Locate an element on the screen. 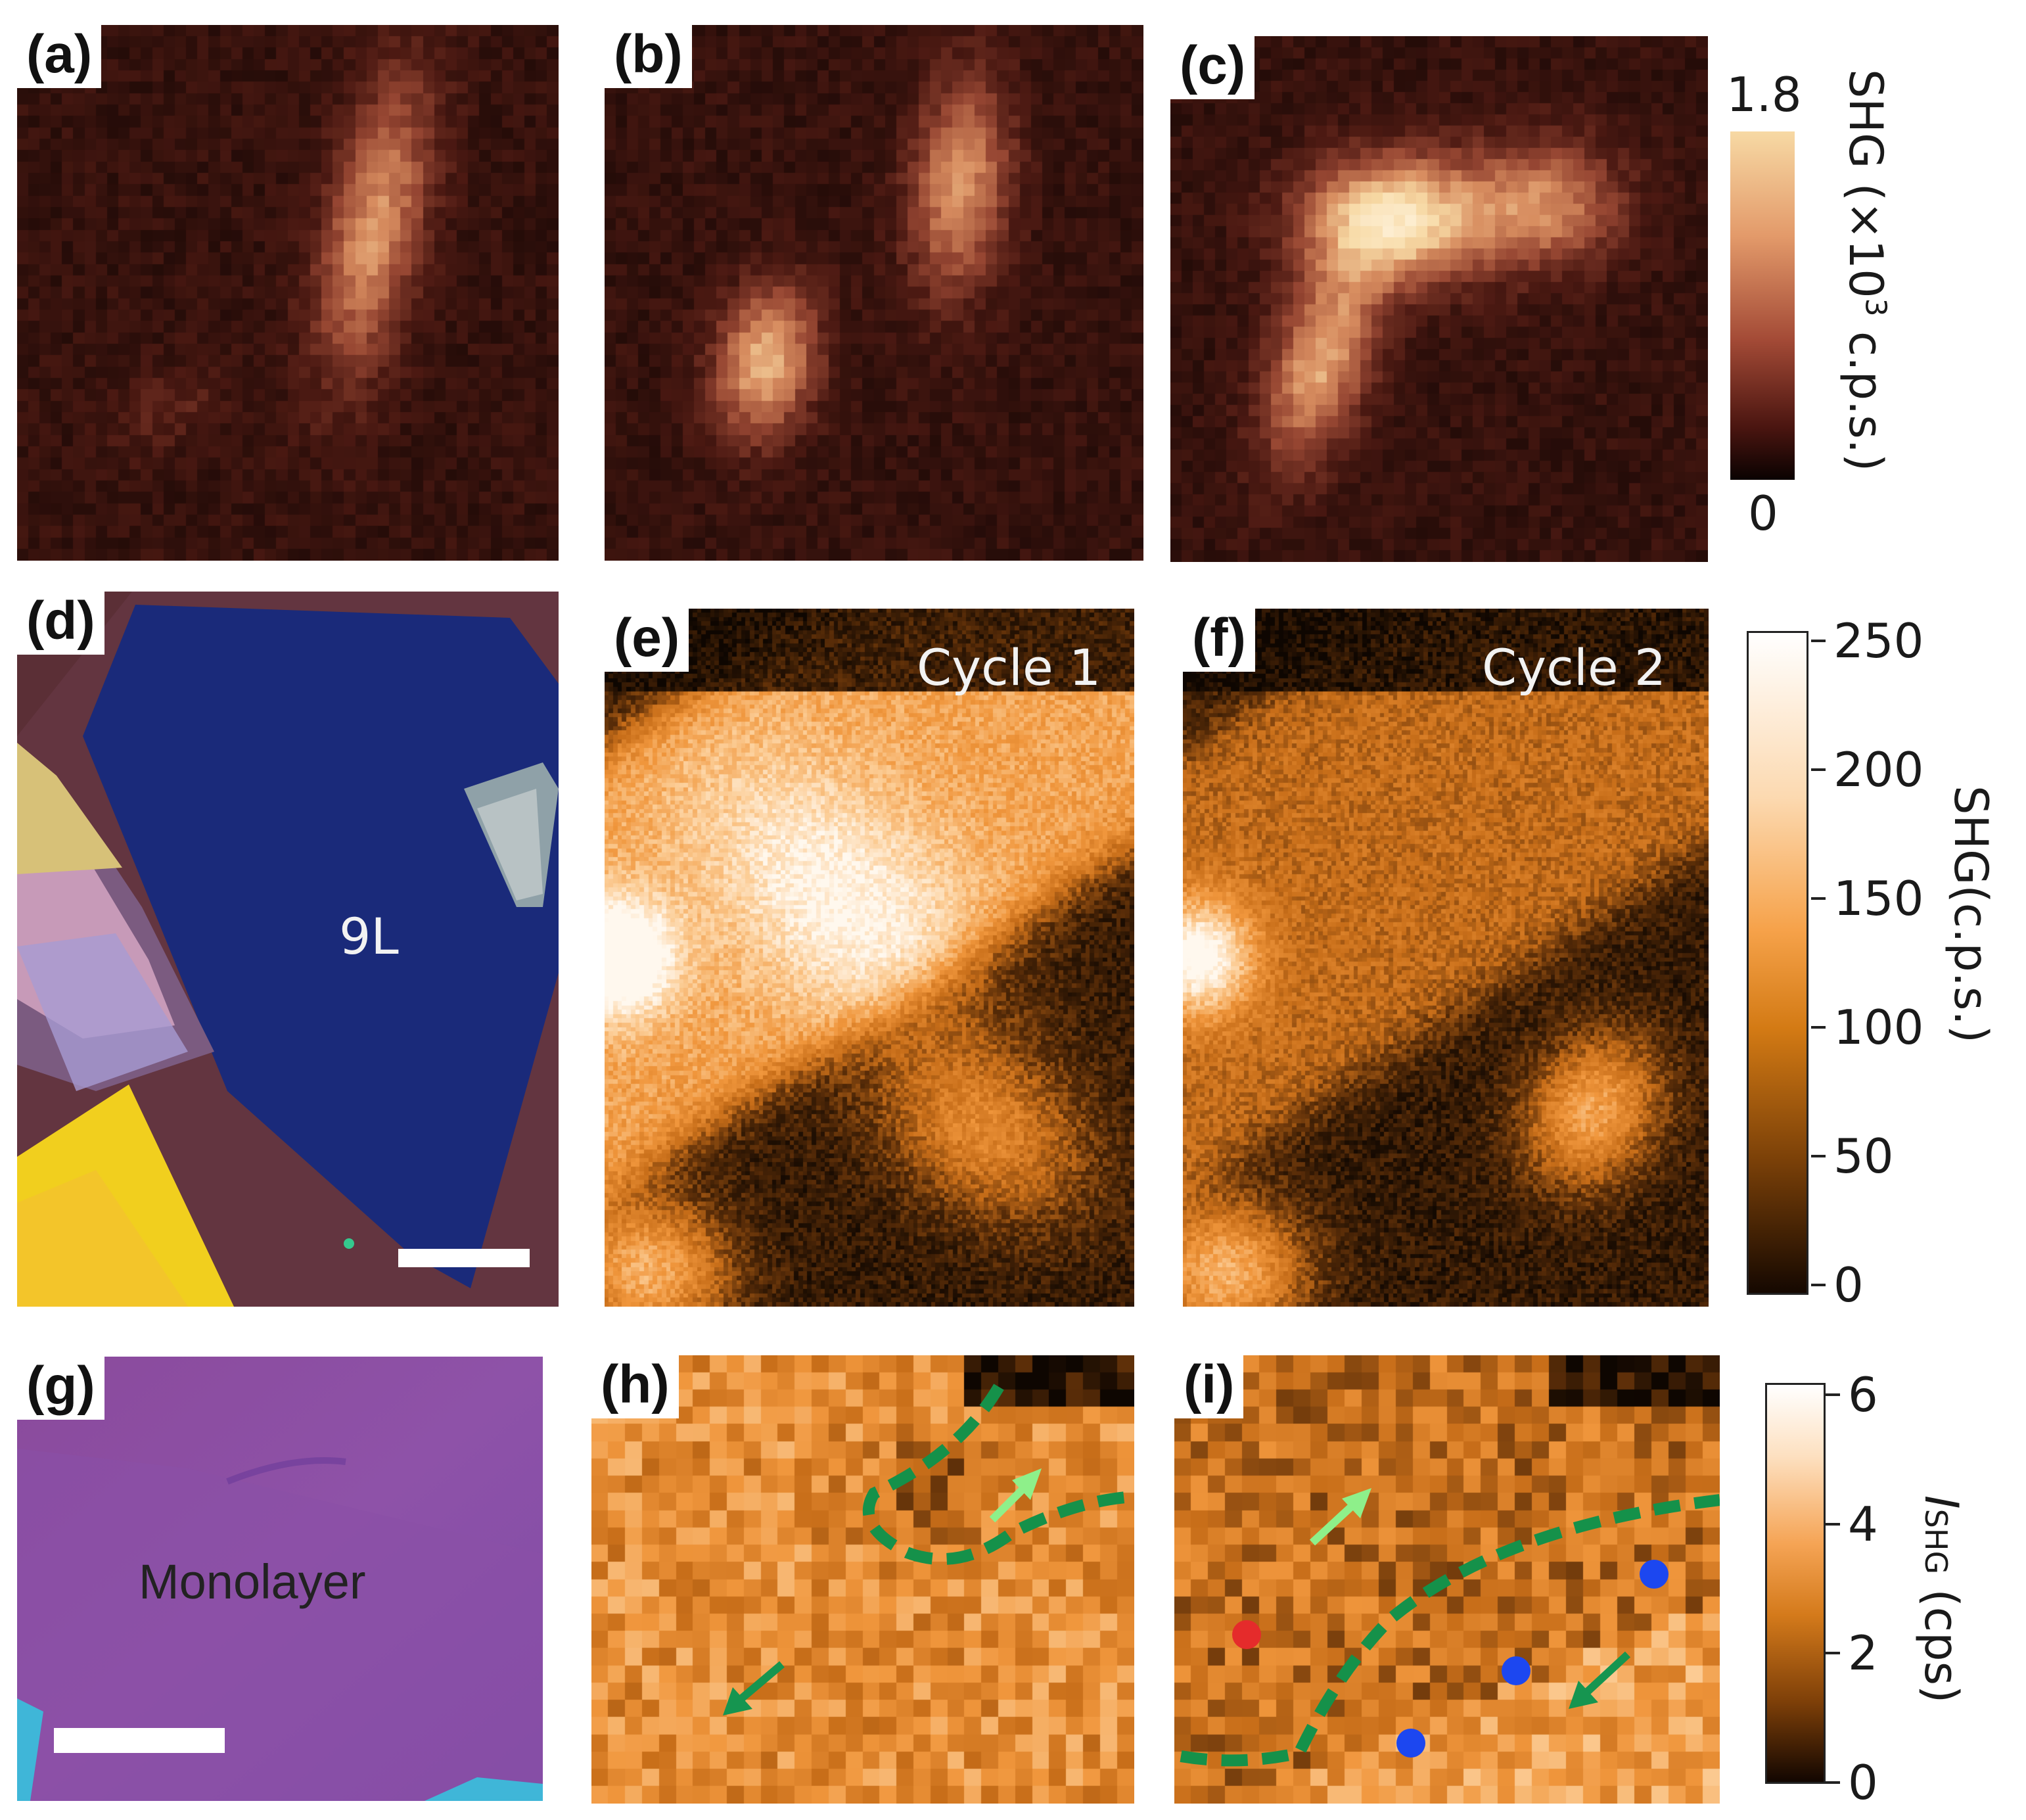 The width and height of the screenshot is (2026, 1820). panel-i-label: (i) is located at coordinates (1209, 1387).